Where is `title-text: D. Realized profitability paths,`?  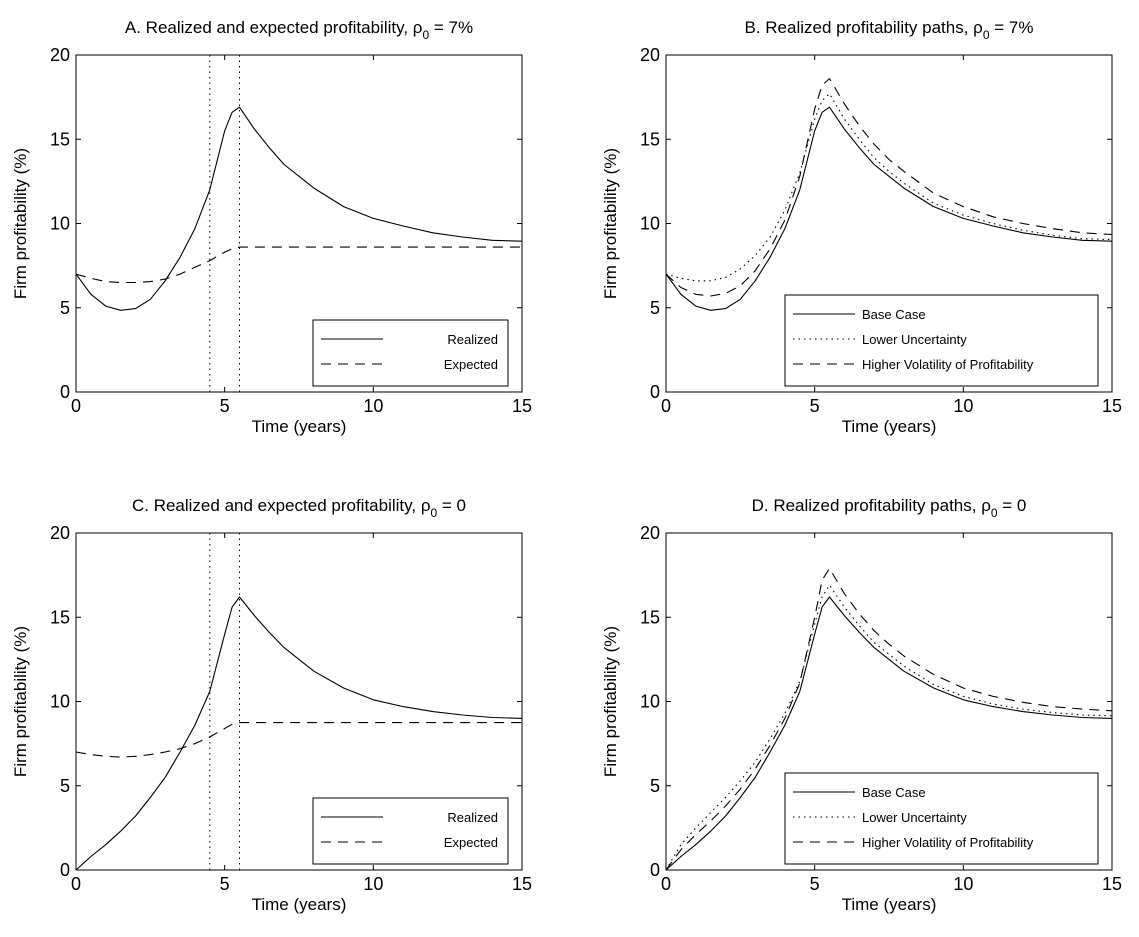
title-text: D. Realized profitability paths, is located at coordinates (867, 505).